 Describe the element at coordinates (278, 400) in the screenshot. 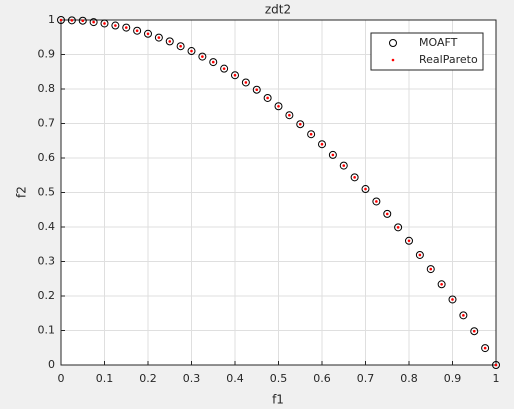

I see `x-axis-label: f1` at that location.